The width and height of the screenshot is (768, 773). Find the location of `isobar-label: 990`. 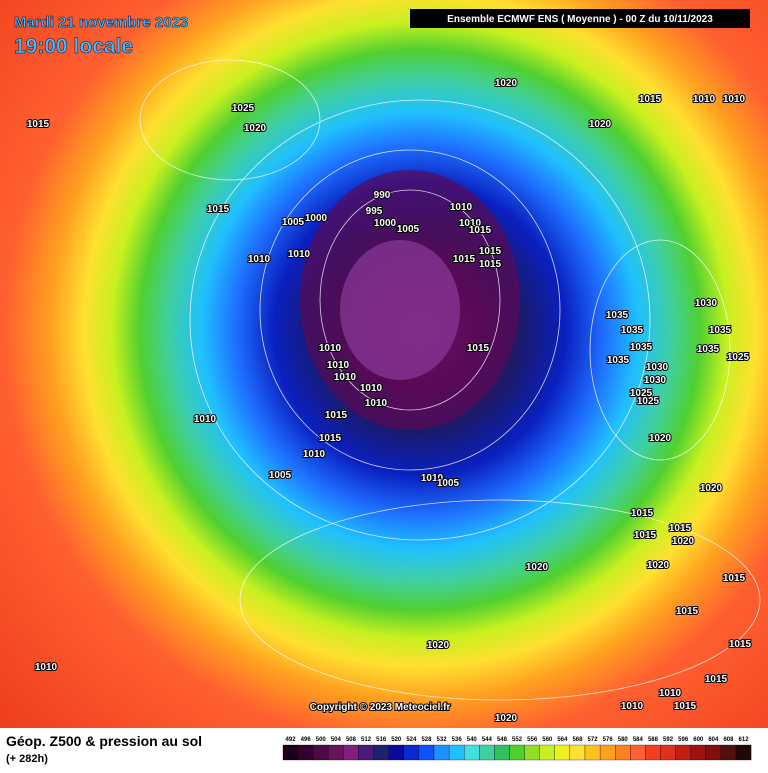

isobar-label: 990 is located at coordinates (382, 195).